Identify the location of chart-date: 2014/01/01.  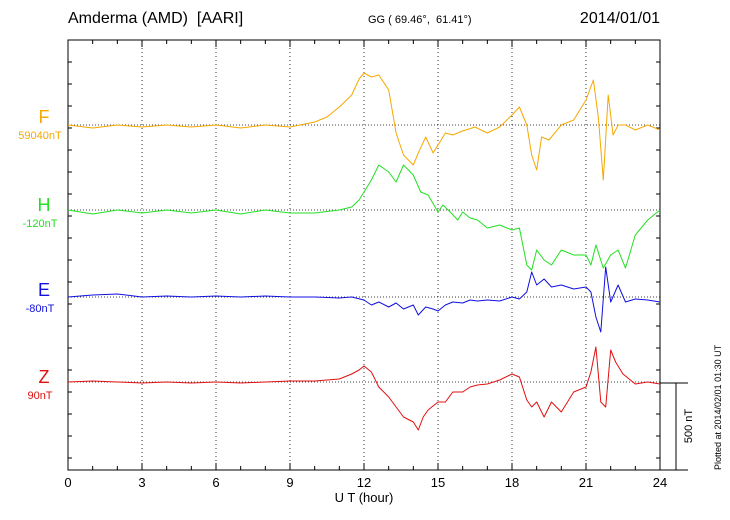
(619, 18).